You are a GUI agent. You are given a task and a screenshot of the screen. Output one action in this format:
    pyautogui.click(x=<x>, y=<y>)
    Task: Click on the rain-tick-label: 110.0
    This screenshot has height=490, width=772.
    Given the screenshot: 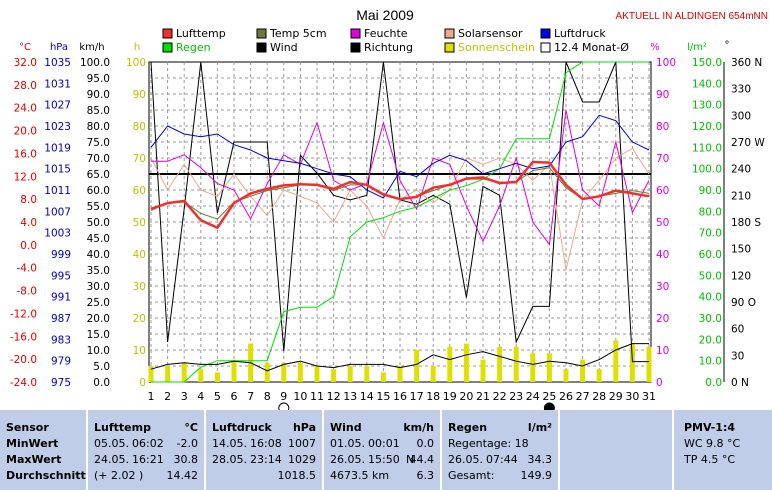 What is the action you would take?
    pyautogui.click(x=707, y=148)
    